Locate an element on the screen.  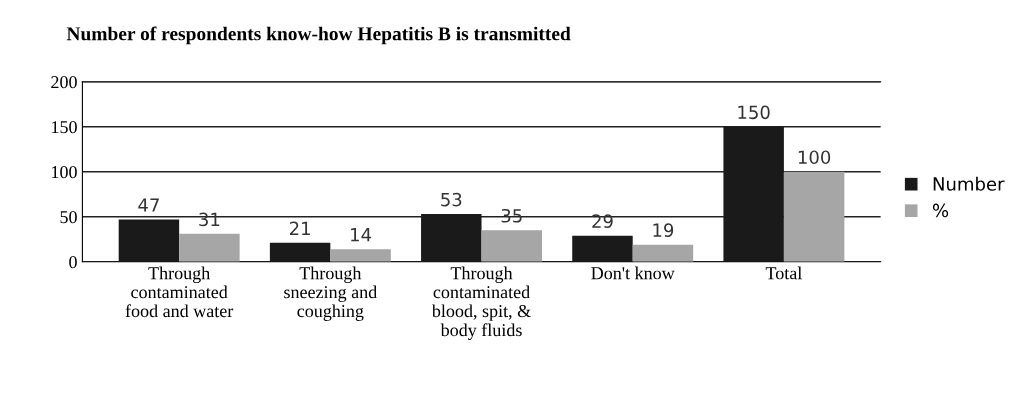
x-tick-label: Through contaminated food and water is located at coordinates (179, 292).